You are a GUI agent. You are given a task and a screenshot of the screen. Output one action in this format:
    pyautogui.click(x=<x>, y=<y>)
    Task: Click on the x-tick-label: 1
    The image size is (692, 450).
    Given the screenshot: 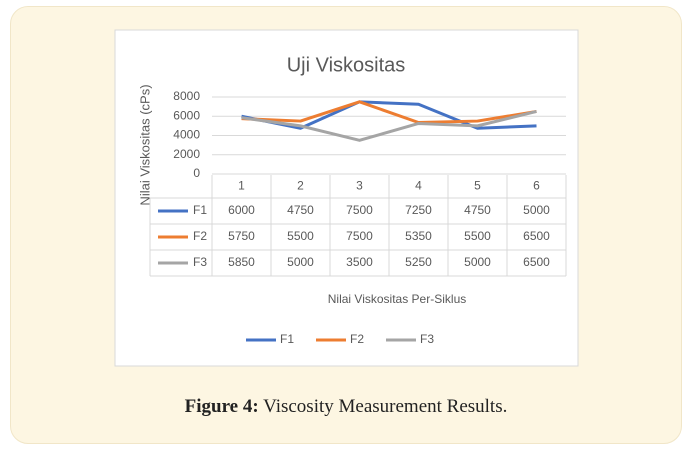 What is the action you would take?
    pyautogui.click(x=241, y=186)
    